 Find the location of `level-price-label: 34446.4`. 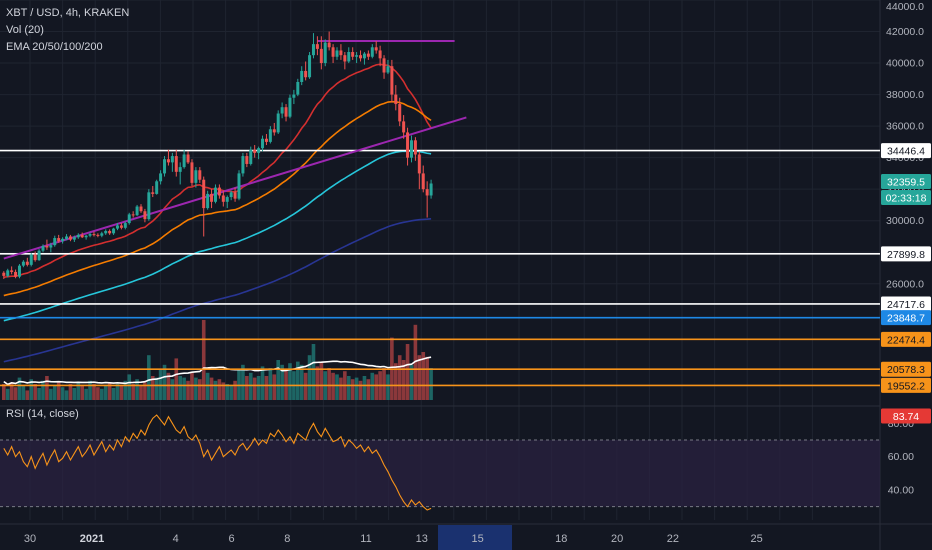

level-price-label: 34446.4 is located at coordinates (906, 152).